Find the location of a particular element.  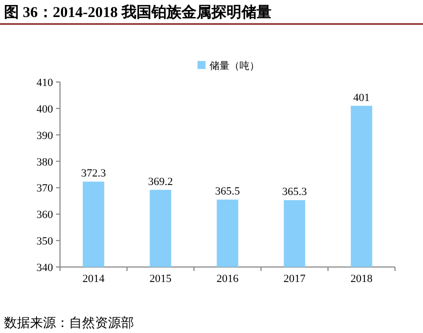

data-label: 372.3 is located at coordinates (93, 174).